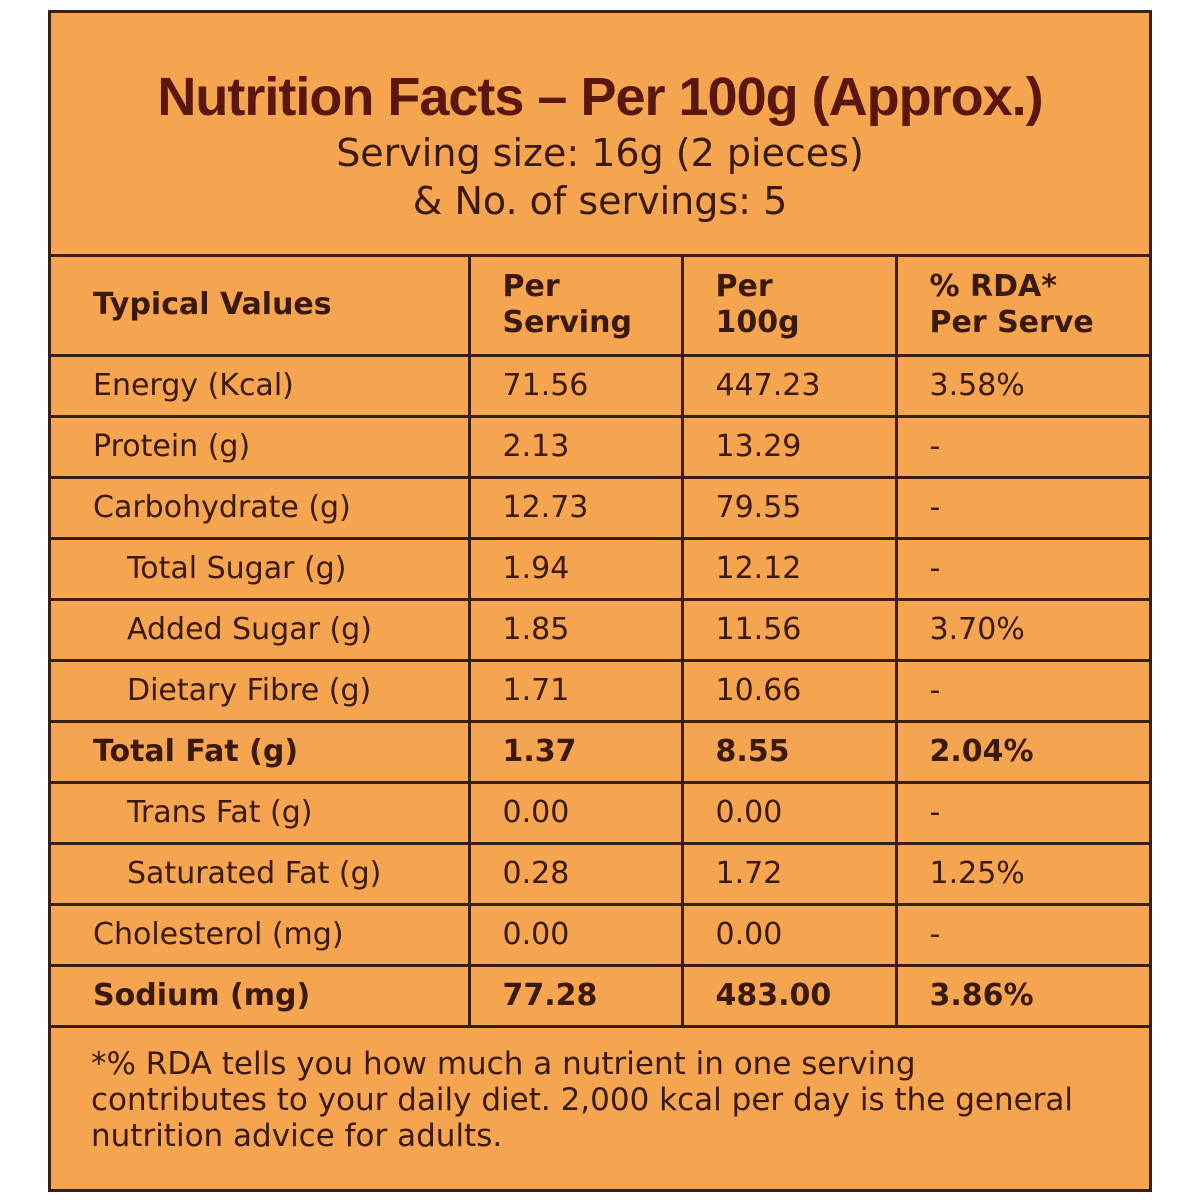 The image size is (1200, 1200). I want to click on column-header-per-100g: Per 100g, so click(790, 307).